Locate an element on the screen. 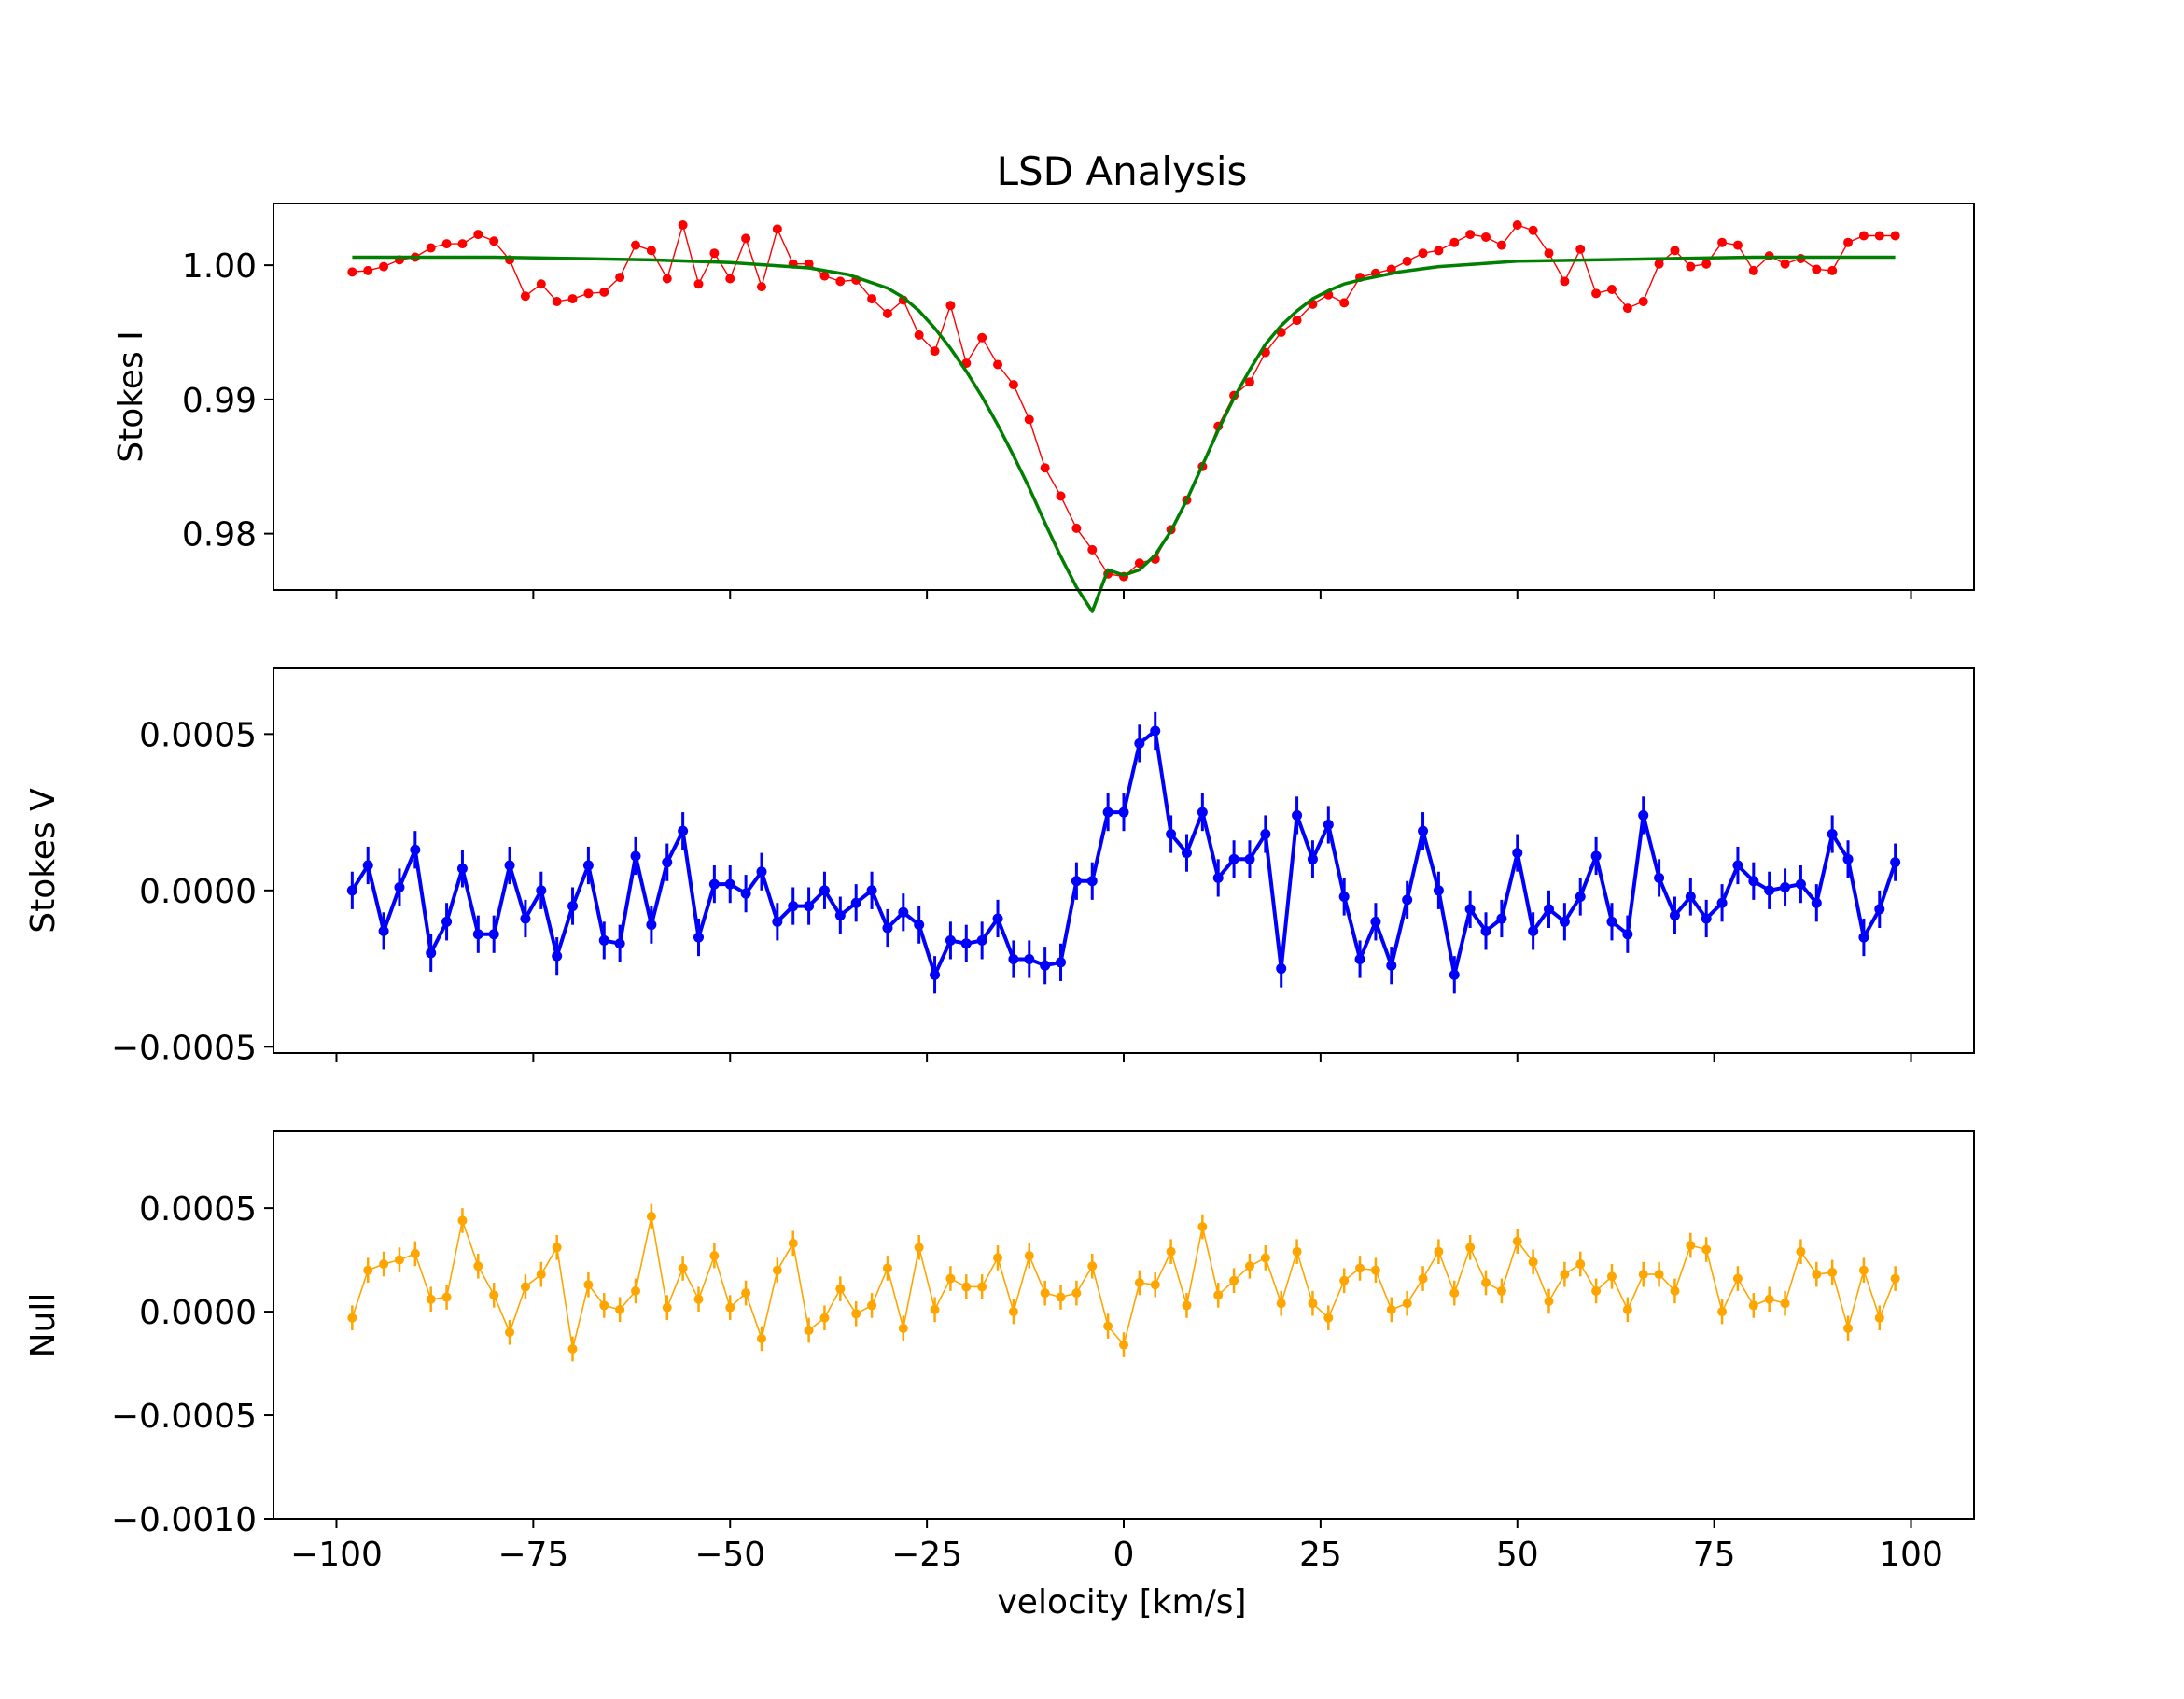 The width and height of the screenshot is (2184, 1699). null-y-tick-label: 0.0005 is located at coordinates (198, 1210).